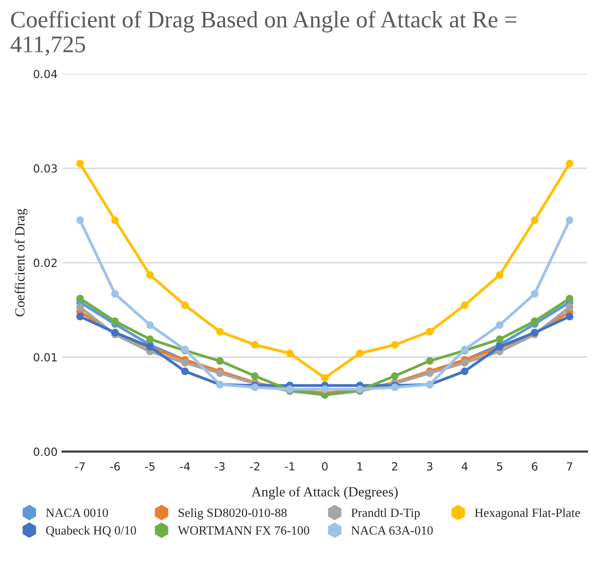 The image size is (596, 568). I want to click on y-axis-title: Coefficient of Drag, so click(21, 262).